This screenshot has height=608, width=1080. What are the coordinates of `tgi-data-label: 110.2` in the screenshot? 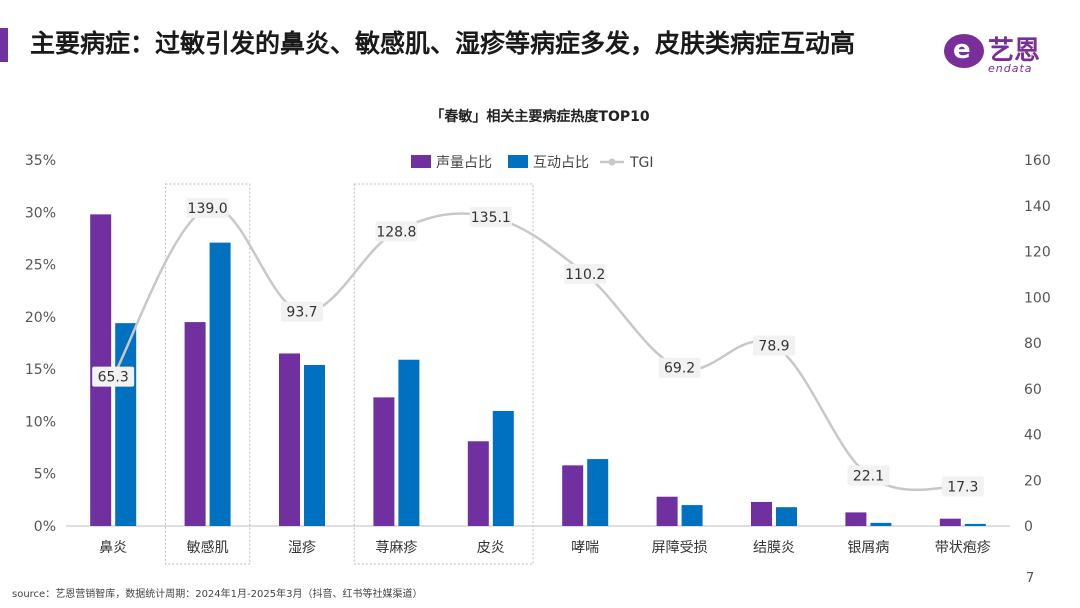 It's located at (585, 275).